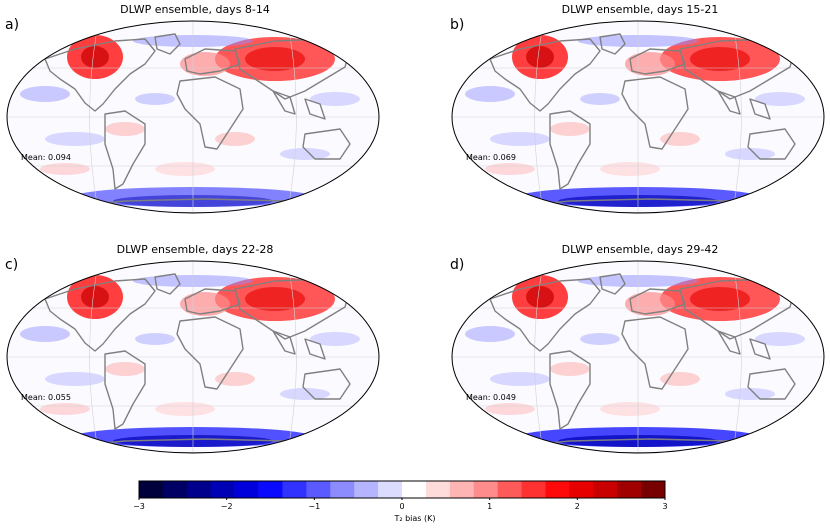  What do you see at coordinates (46, 157) in the screenshot?
I see `mean-label: Mean: 0.094` at bounding box center [46, 157].